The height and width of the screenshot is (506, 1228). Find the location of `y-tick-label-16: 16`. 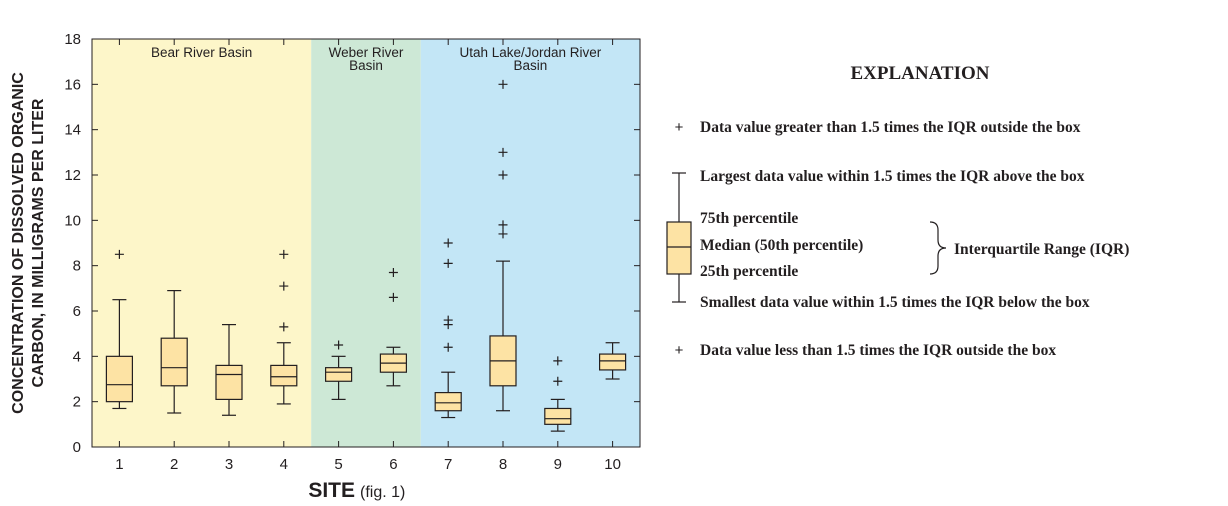

y-tick-label-16: 16 is located at coordinates (72, 84).